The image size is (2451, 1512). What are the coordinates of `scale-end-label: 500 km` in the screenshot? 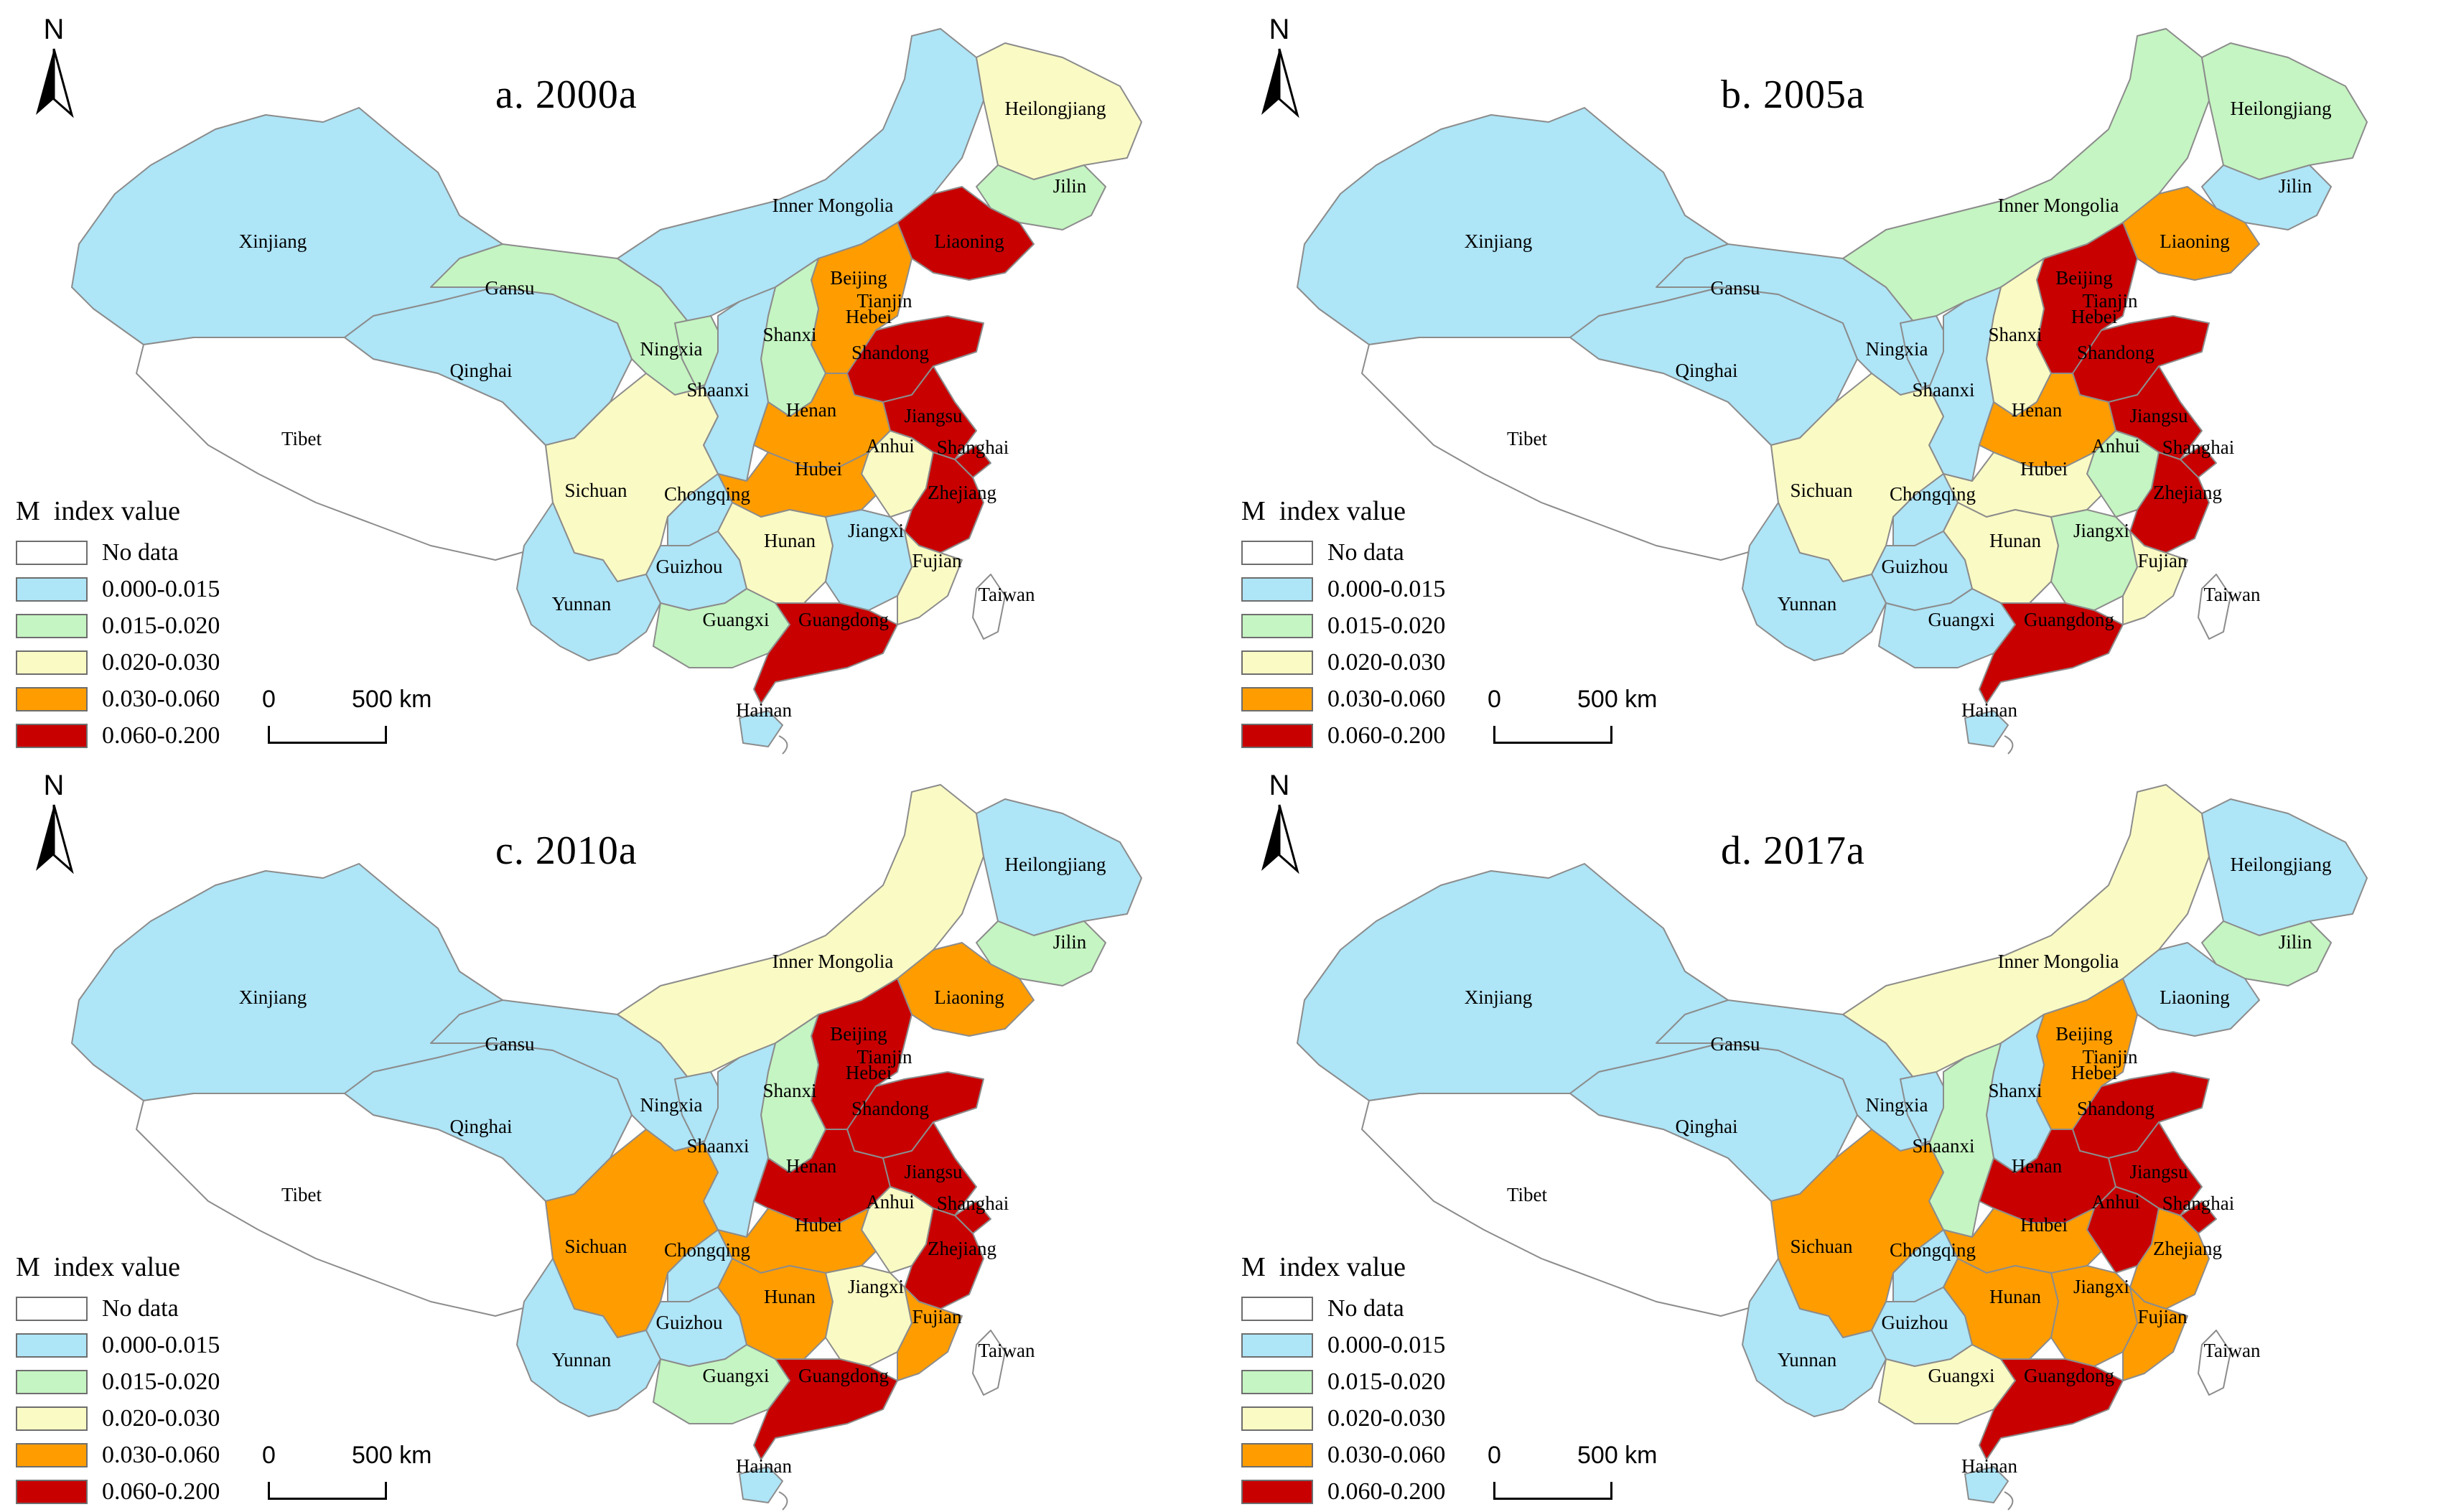 It's located at (1617, 1455).